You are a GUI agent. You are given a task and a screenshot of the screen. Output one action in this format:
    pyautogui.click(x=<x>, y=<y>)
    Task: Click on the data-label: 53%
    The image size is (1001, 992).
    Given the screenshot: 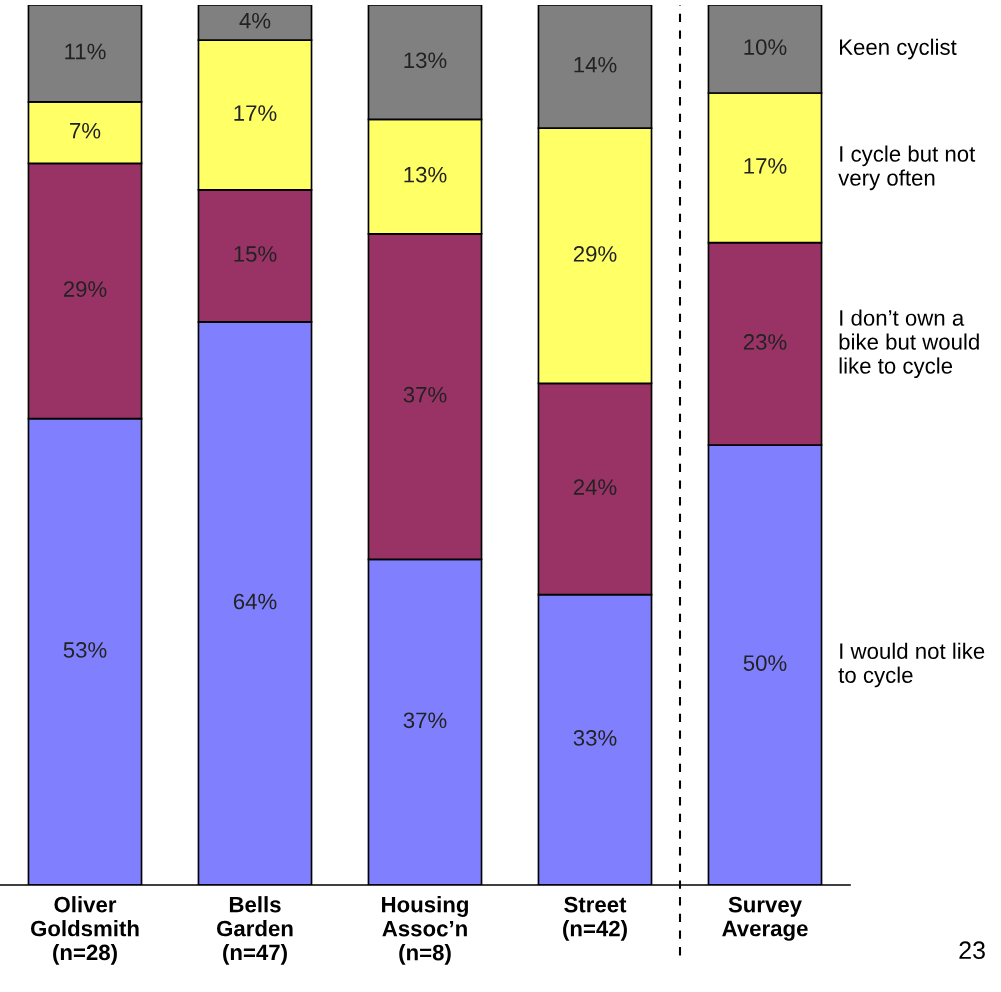 What is the action you would take?
    pyautogui.click(x=85, y=650)
    